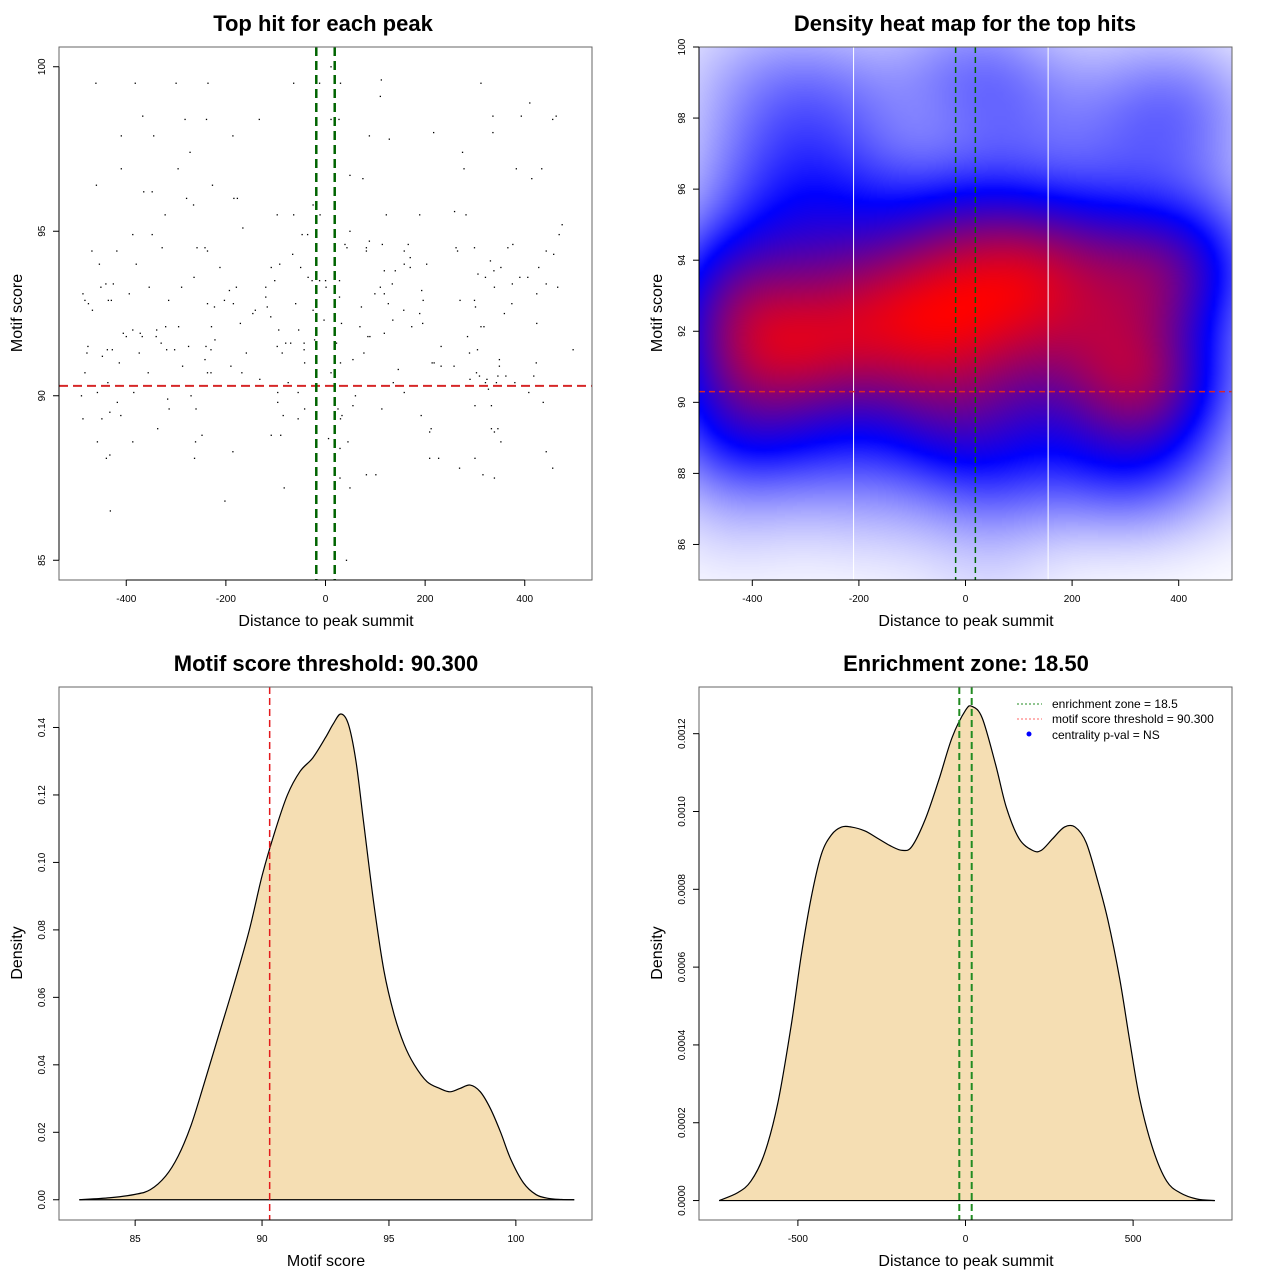 Image resolution: width=1280 pixels, height=1280 pixels. What do you see at coordinates (262, 1239) in the screenshot?
I see `x-tick-label: 90` at bounding box center [262, 1239].